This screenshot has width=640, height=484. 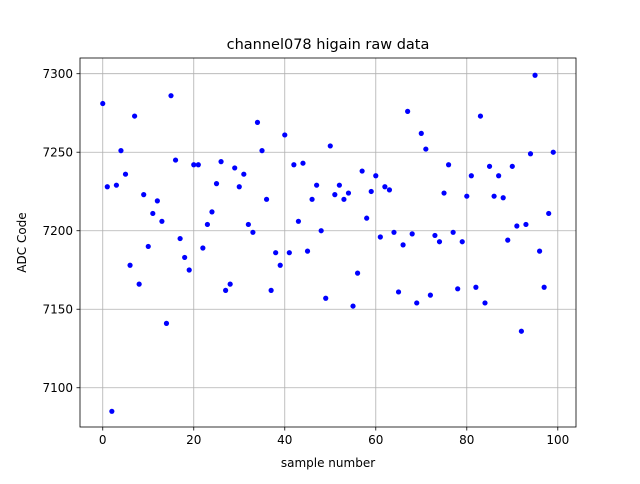 I want to click on y-axis-label: ADC Code, so click(x=22, y=242).